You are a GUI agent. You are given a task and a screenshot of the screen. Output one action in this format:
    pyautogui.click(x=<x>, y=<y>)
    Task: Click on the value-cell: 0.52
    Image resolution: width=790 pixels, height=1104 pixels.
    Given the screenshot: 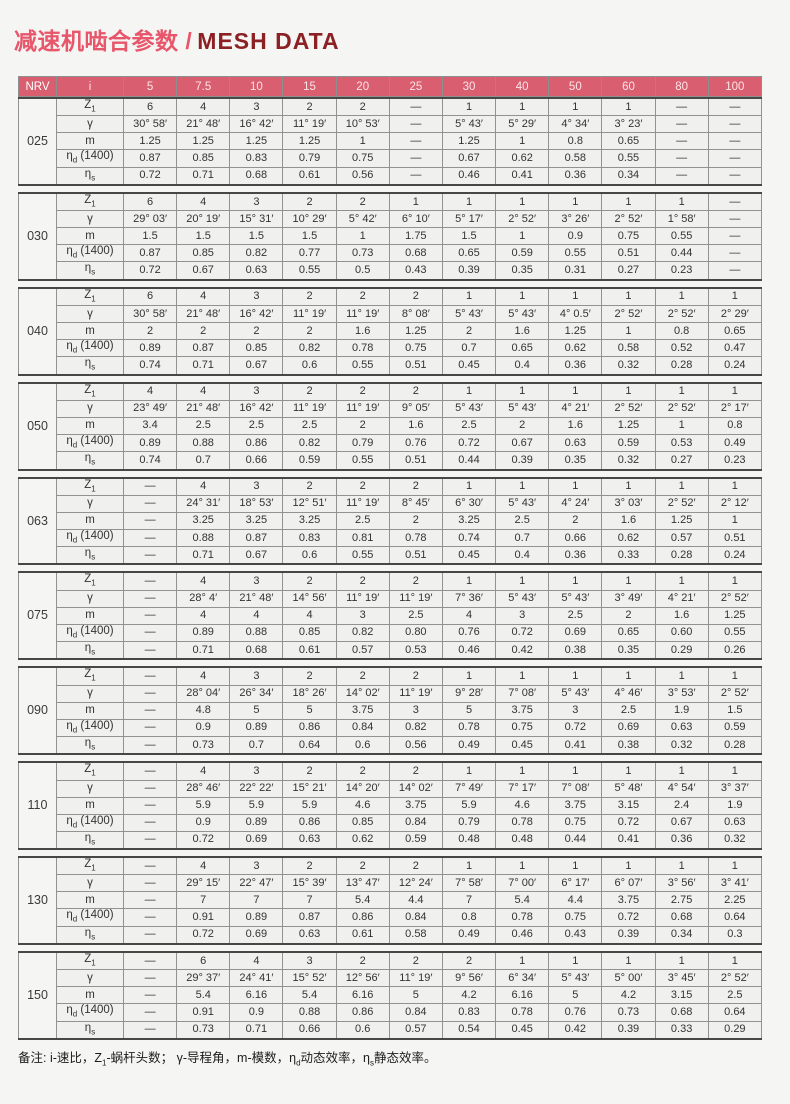 What is the action you would take?
    pyautogui.click(x=681, y=348)
    